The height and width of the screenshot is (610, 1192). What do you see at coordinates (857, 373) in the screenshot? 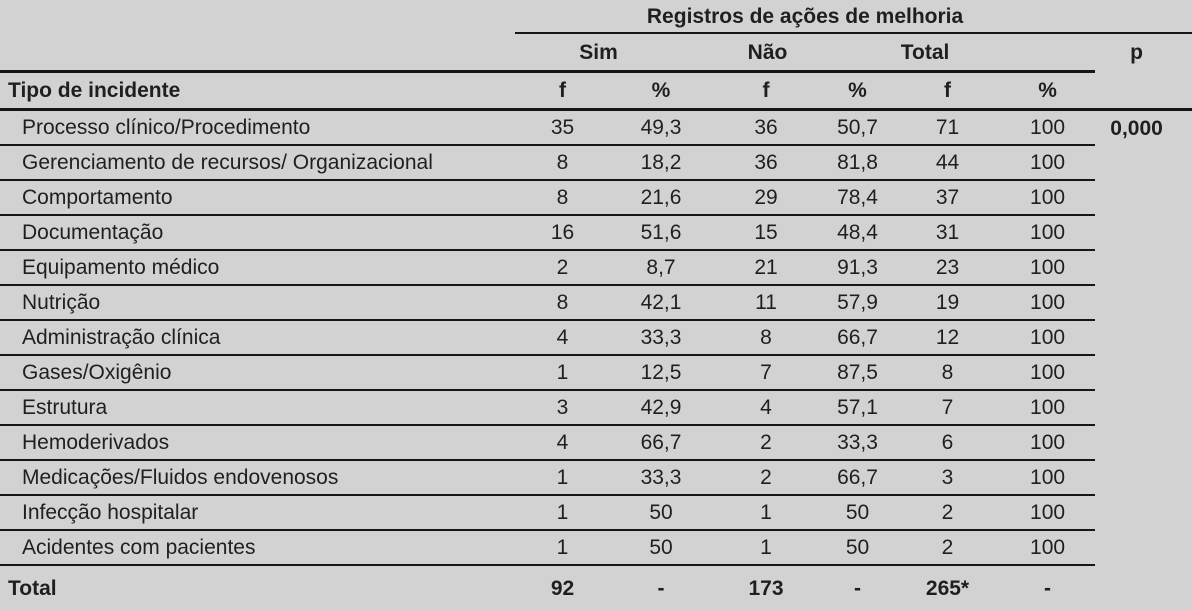
I see `value-cell: 87,5` at bounding box center [857, 373].